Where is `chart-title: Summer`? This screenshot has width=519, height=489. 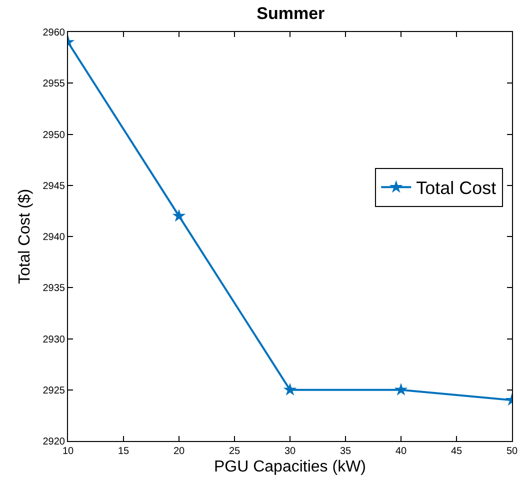
chart-title: Summer is located at coordinates (291, 14).